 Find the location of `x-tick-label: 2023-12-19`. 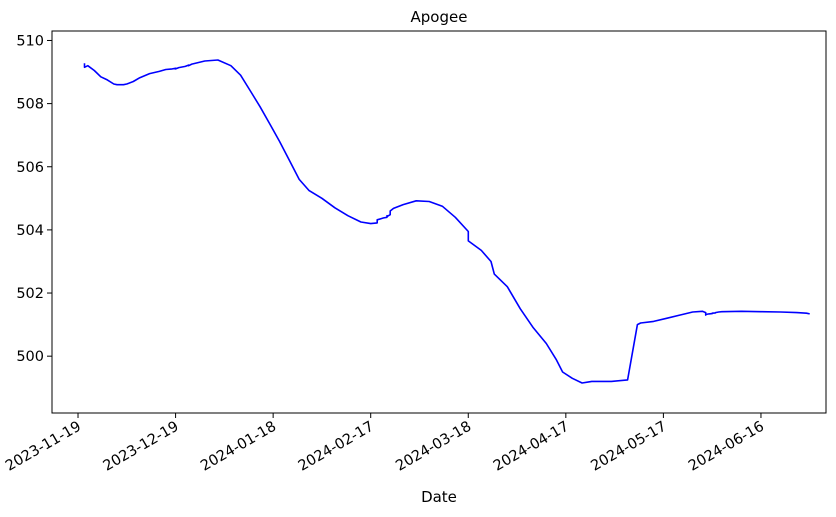

x-tick-label: 2023-12-19 is located at coordinates (141, 447).